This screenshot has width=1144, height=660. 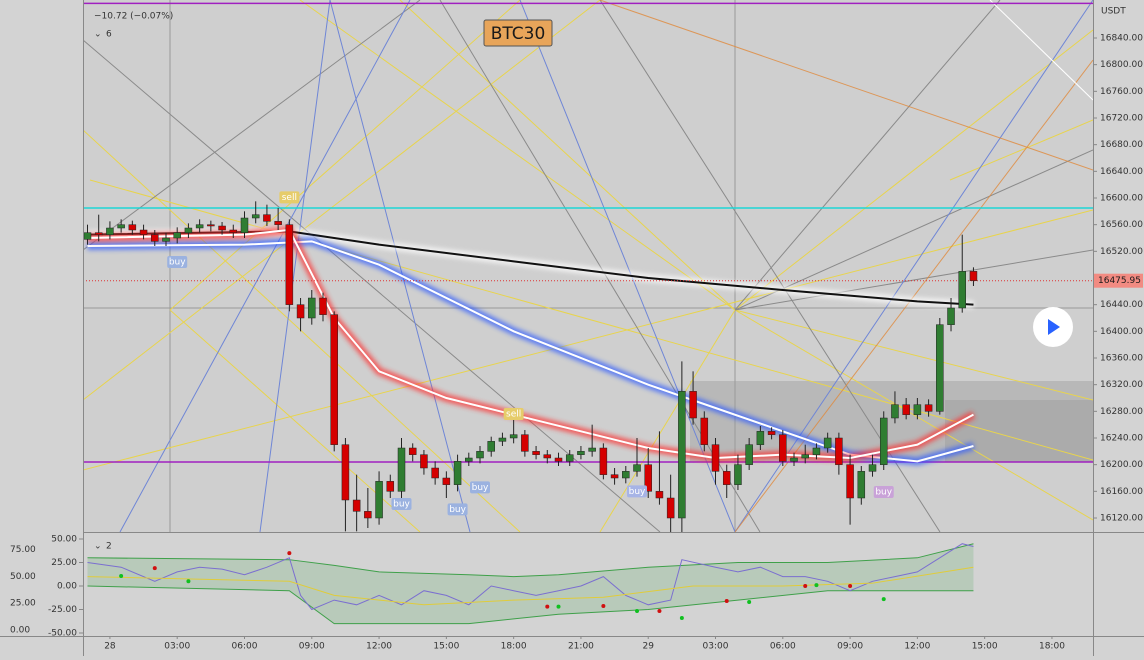 I want to click on x-tick-label: 06:00, so click(x=783, y=647).